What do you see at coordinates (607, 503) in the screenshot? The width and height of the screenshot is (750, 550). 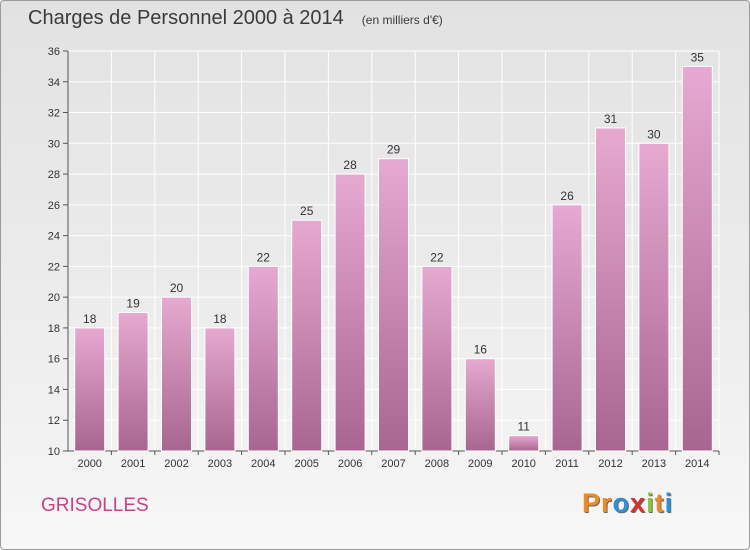 I see `logo-letter: r` at bounding box center [607, 503].